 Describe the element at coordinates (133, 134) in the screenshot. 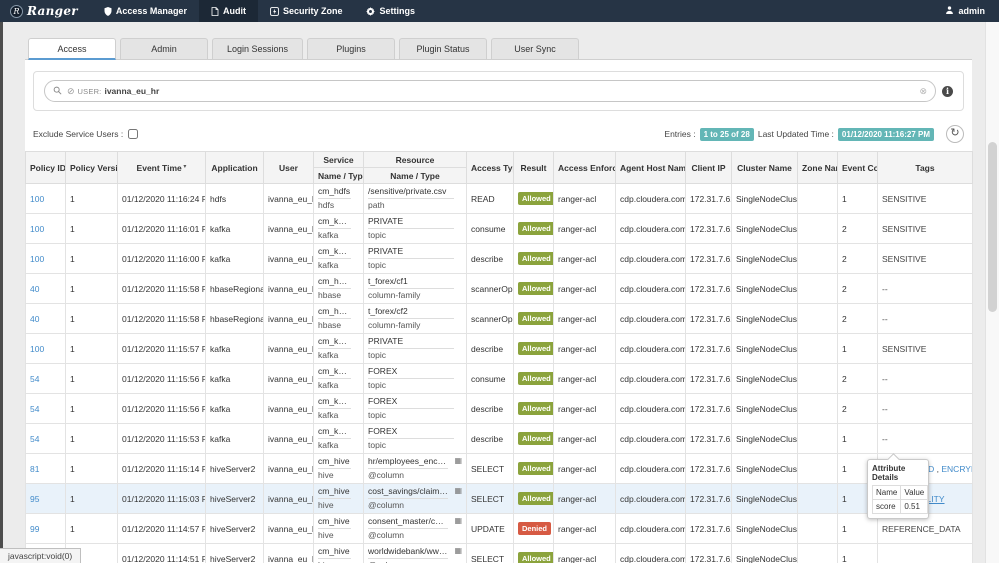

I see `exclude-service-users-checkbox` at that location.